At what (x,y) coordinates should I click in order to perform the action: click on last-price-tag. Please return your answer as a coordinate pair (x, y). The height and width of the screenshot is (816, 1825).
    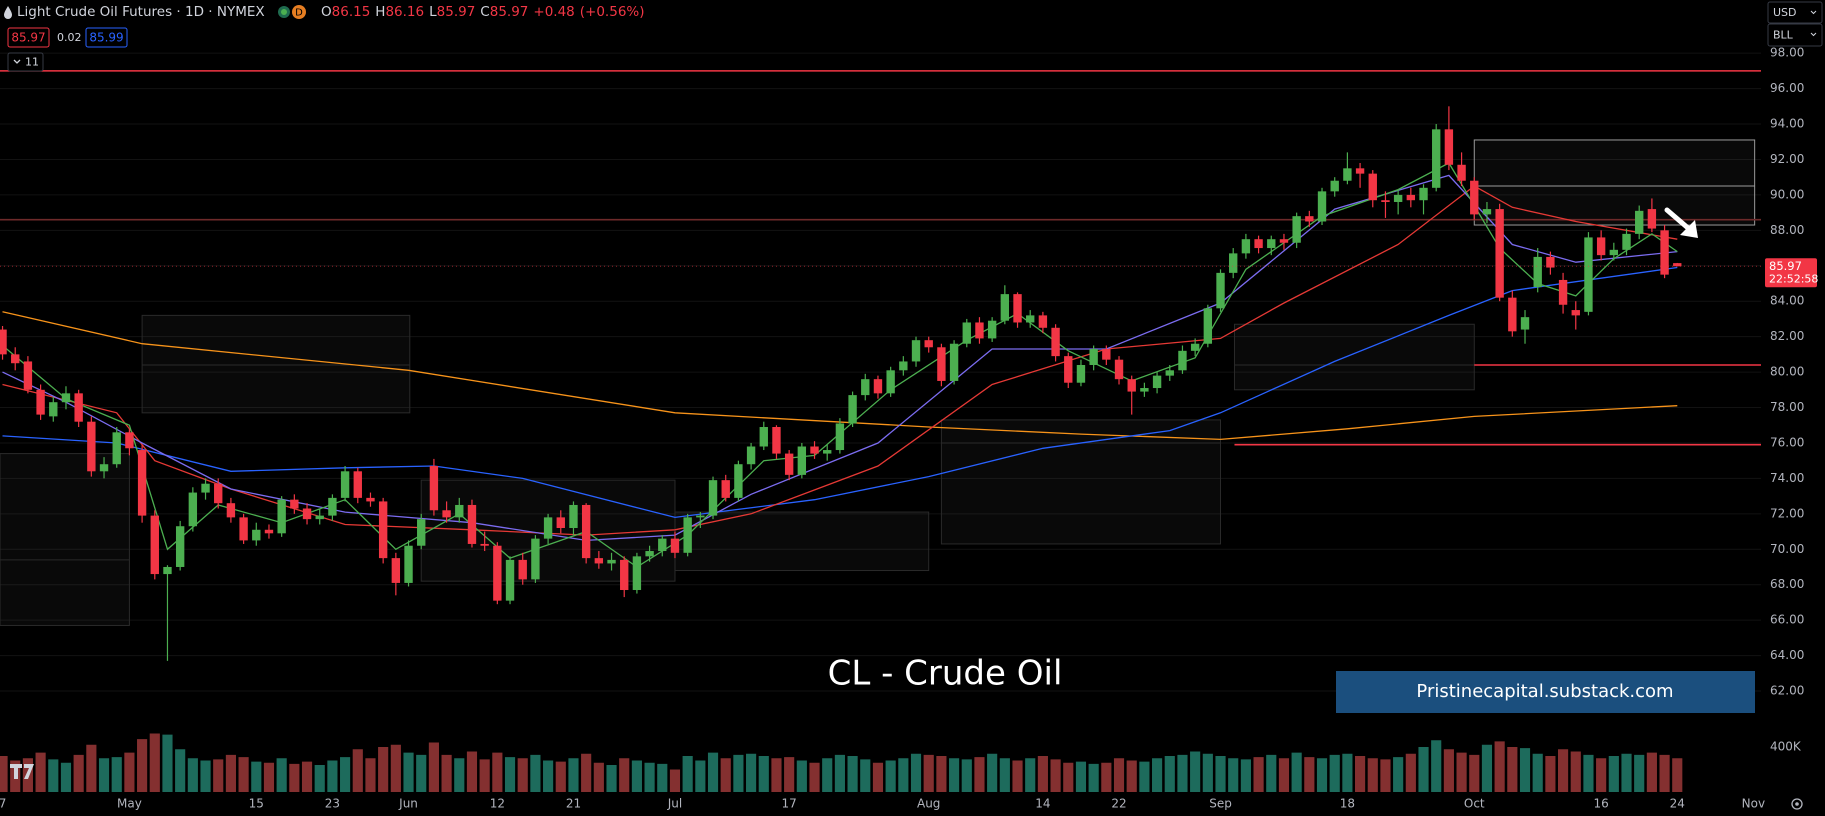
    Looking at the image, I should click on (1791, 273).